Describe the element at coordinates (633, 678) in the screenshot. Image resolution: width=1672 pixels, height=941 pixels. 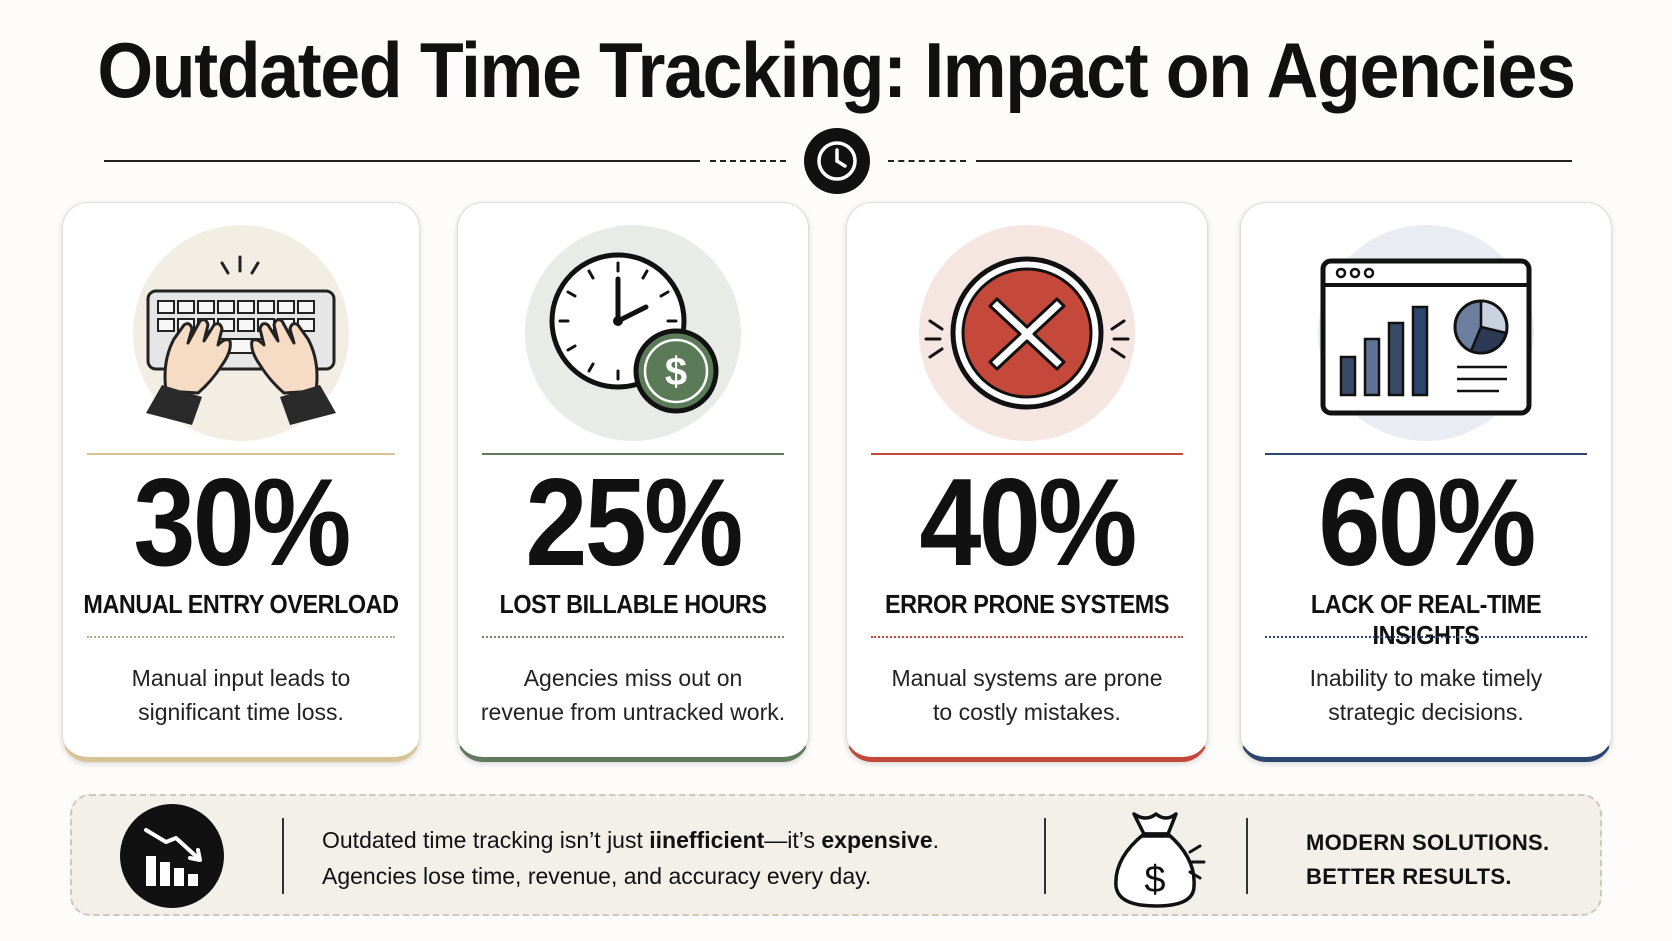
I see `desc-line-1: Agencies miss out on` at that location.